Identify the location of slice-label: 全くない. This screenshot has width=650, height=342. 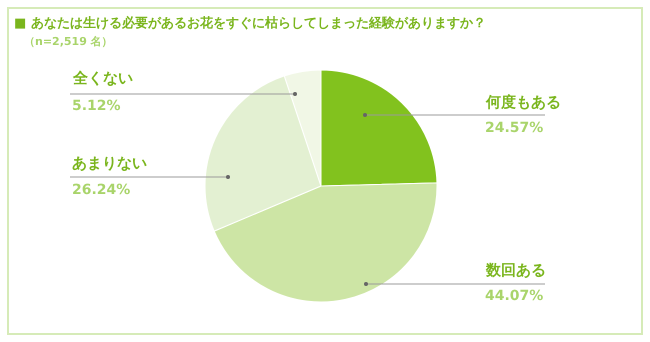
(102, 78).